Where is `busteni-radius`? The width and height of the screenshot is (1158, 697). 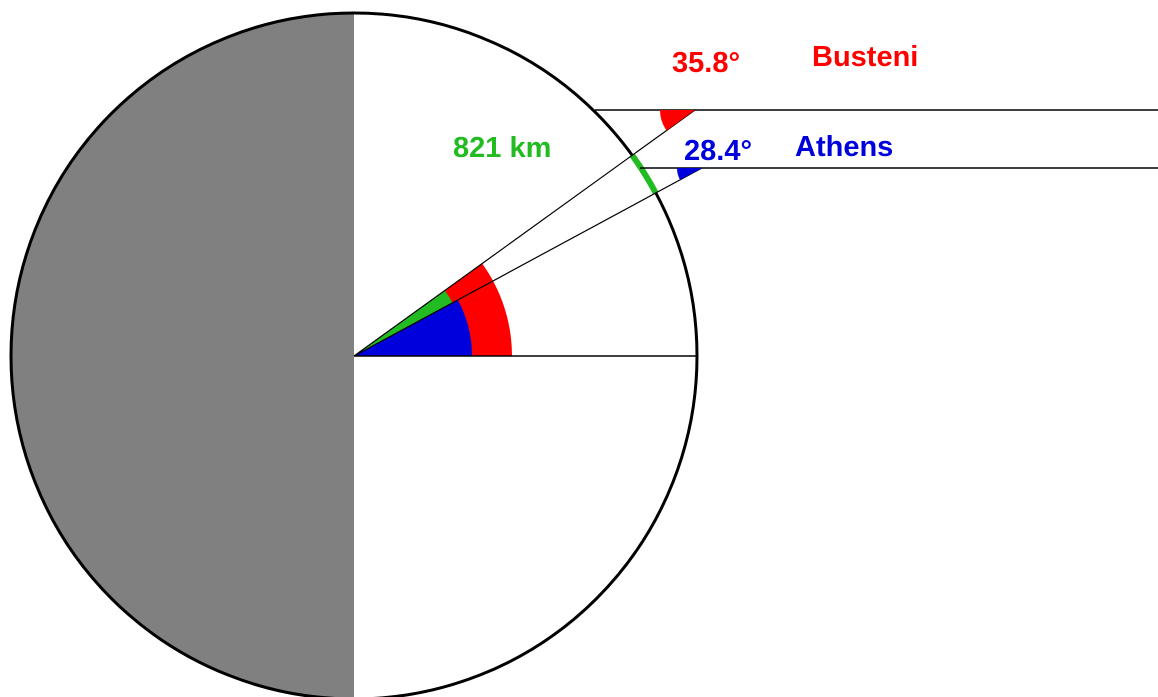 busteni-radius is located at coordinates (524, 233).